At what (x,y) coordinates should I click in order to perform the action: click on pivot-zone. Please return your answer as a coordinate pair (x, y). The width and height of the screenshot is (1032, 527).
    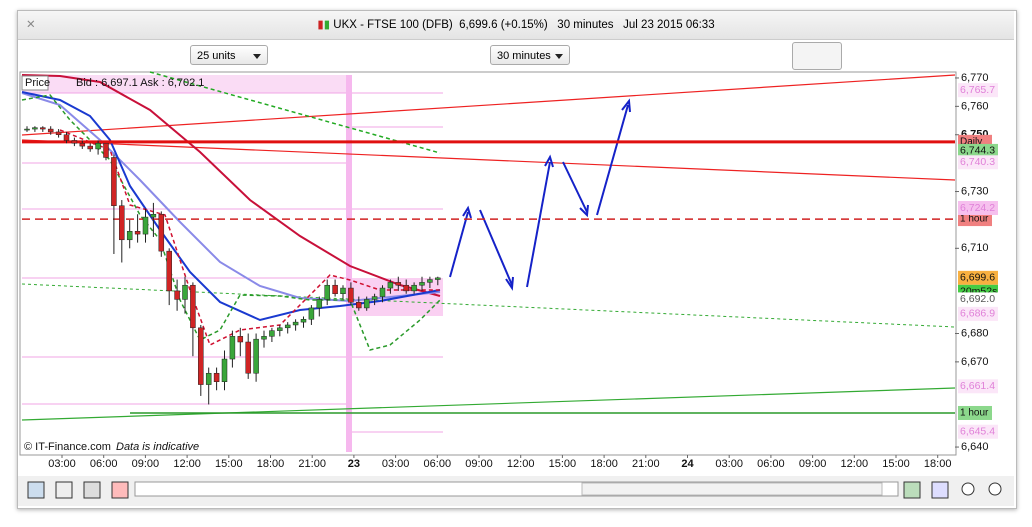
    Looking at the image, I should click on (184, 84).